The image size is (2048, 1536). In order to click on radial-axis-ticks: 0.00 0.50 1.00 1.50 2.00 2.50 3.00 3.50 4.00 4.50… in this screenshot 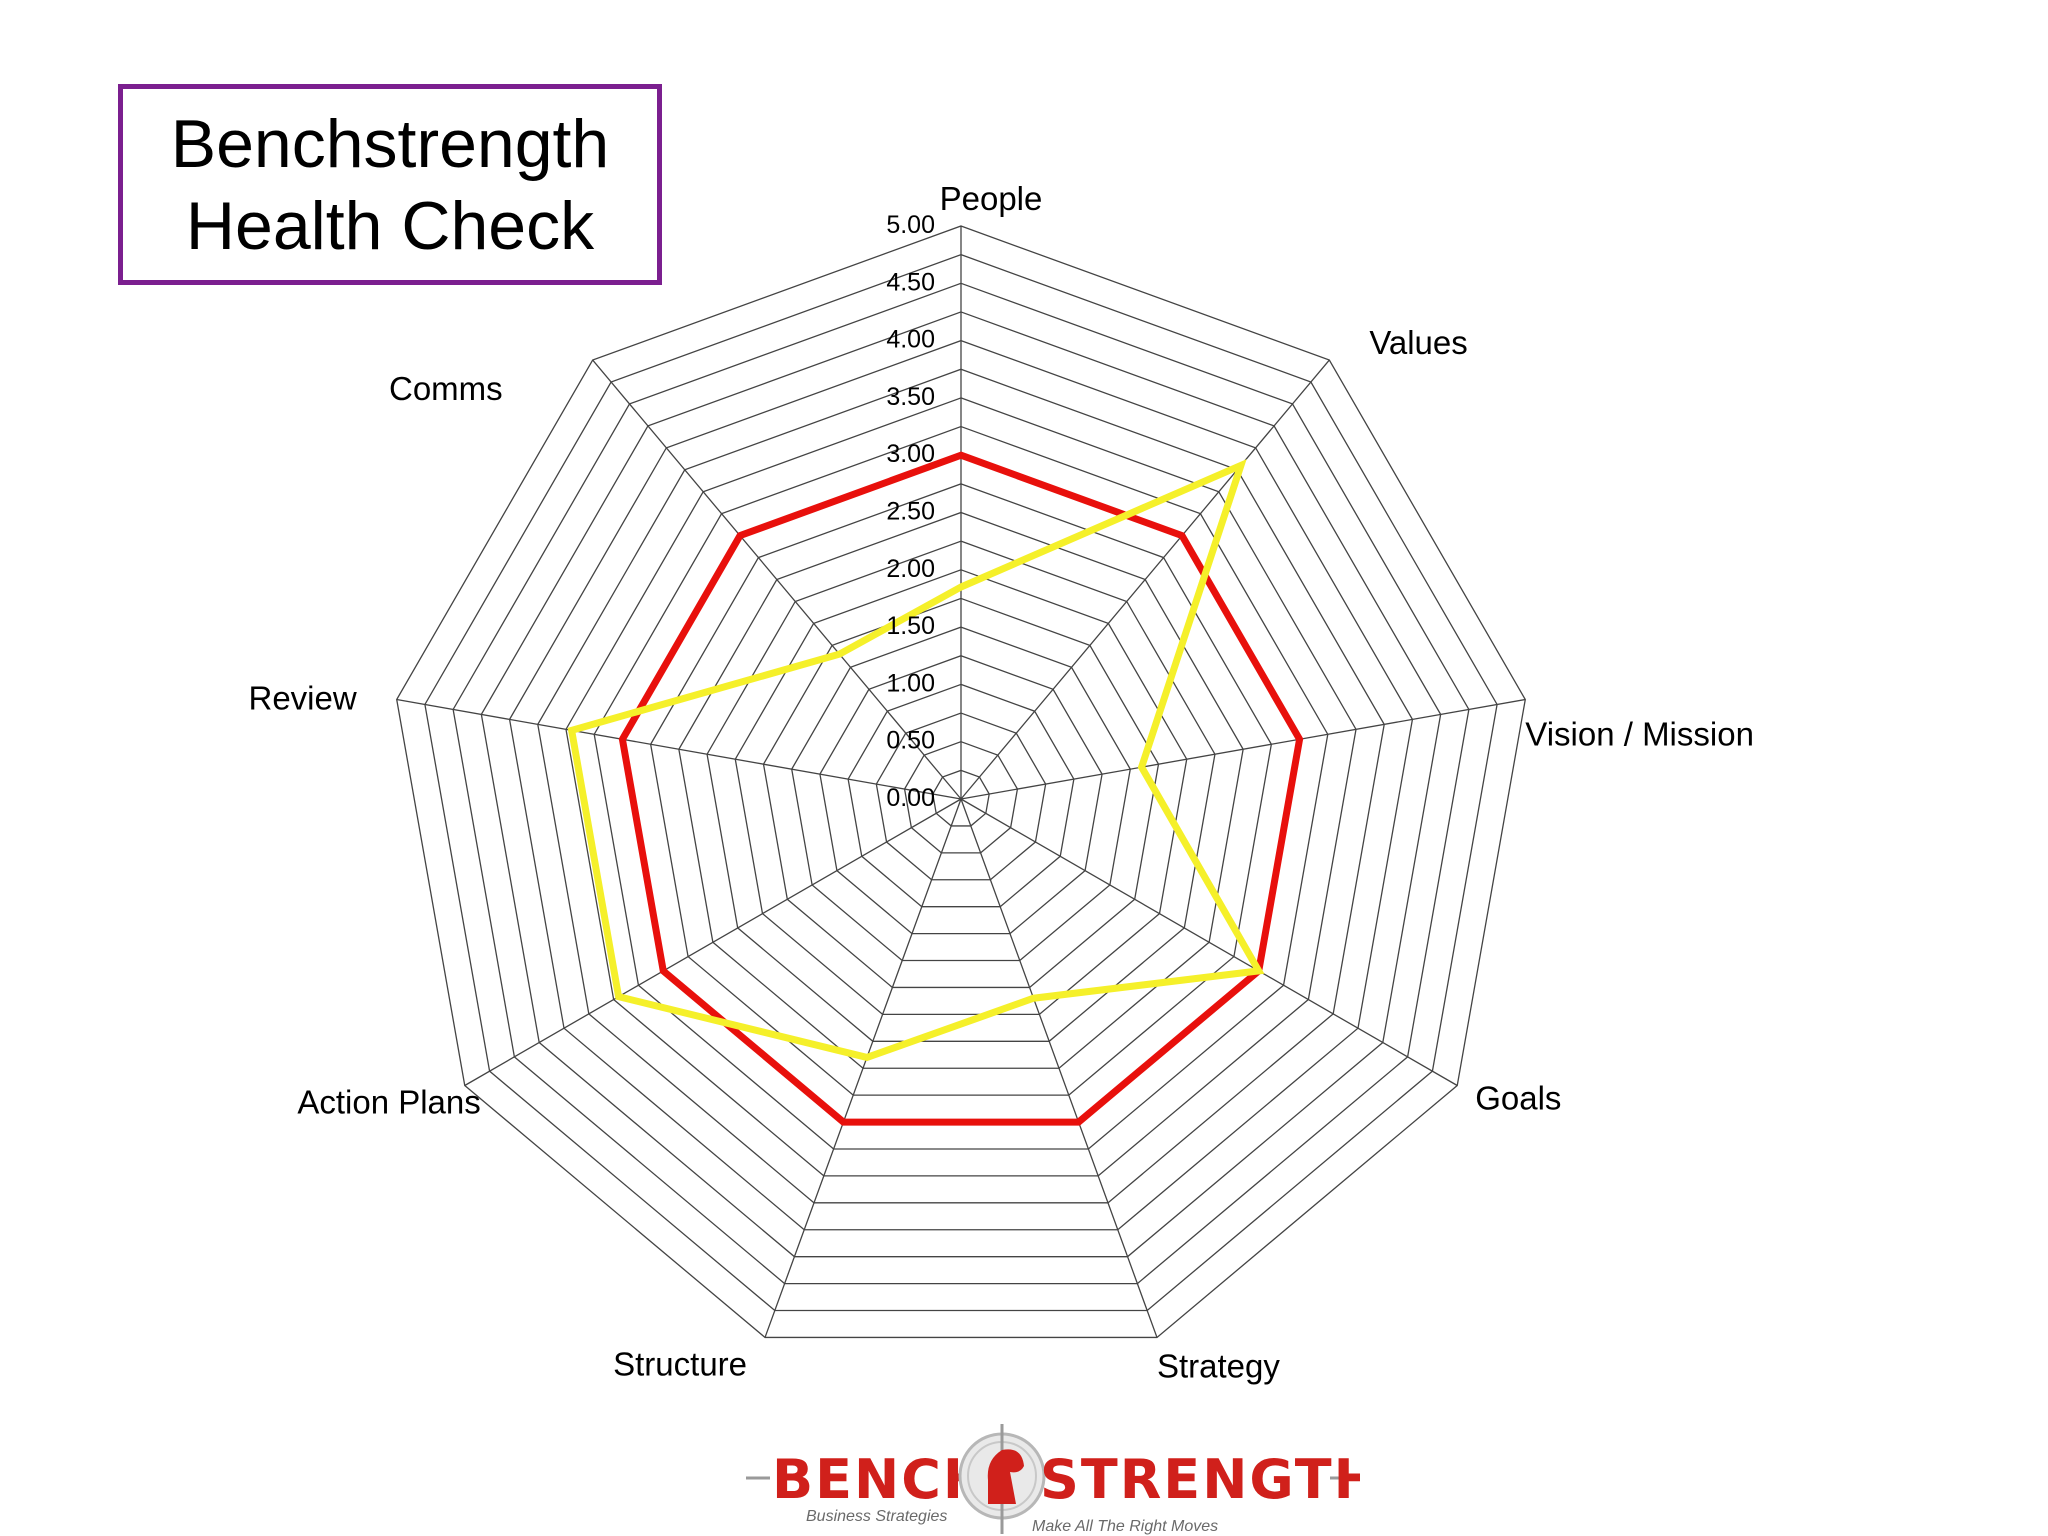, I will do `click(910, 511)`.